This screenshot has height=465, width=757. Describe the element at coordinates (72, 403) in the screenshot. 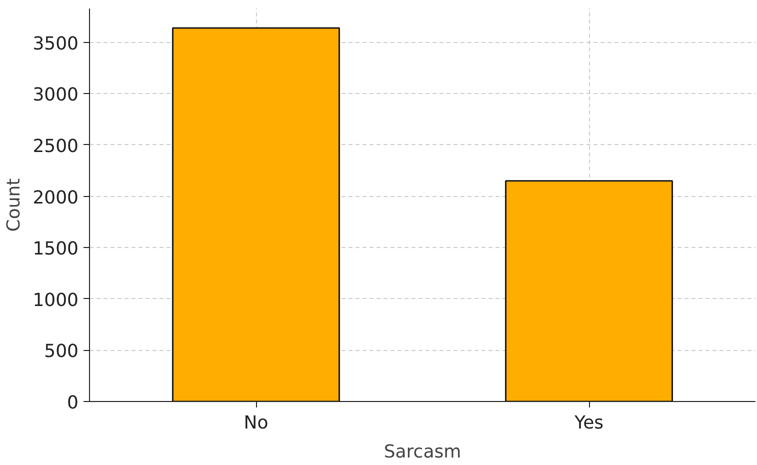

I see `y-tick-label: 0` at that location.